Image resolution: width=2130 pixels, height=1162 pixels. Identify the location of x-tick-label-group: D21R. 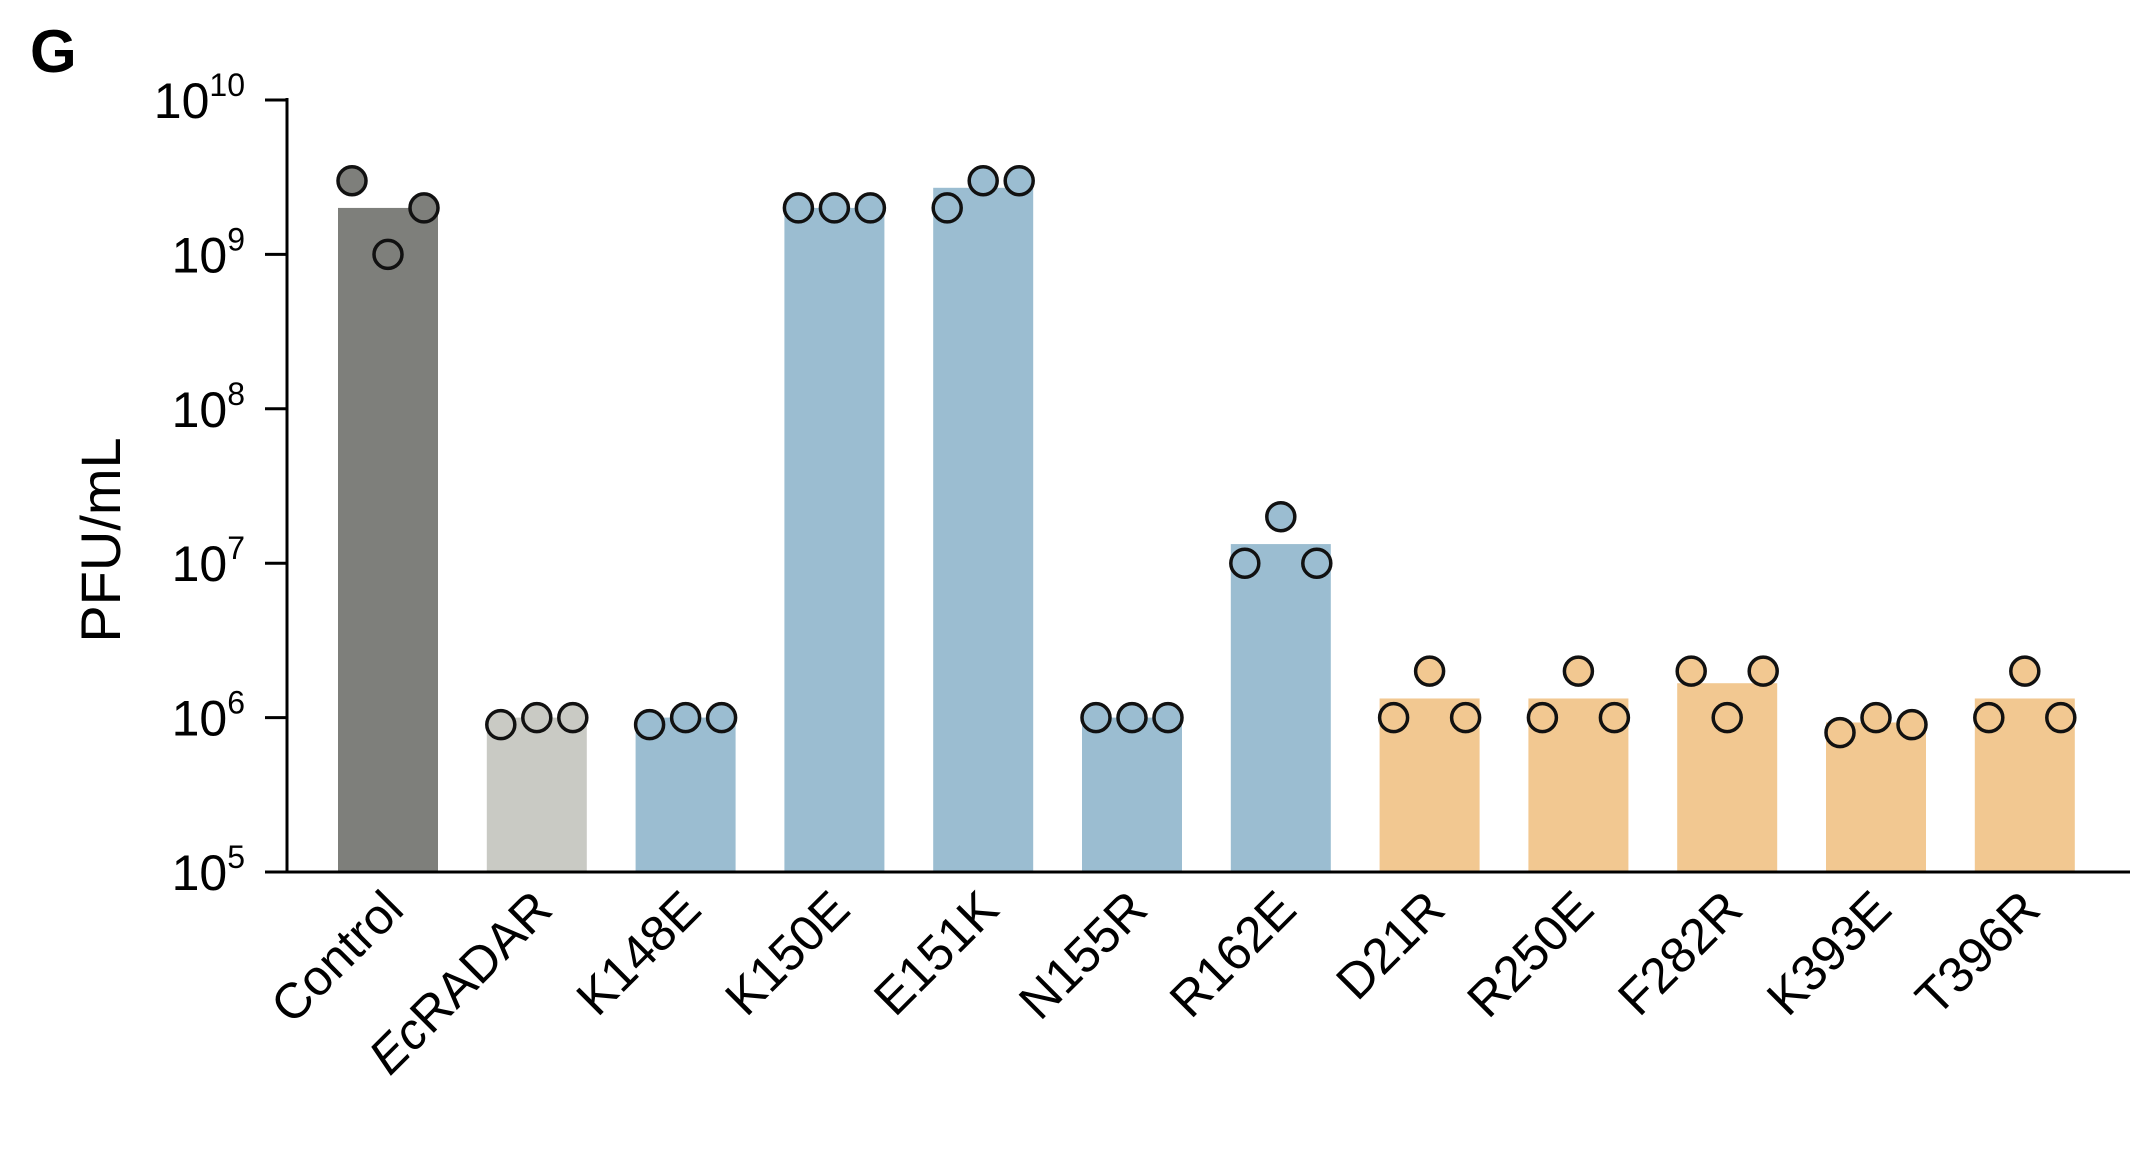
(1390, 945).